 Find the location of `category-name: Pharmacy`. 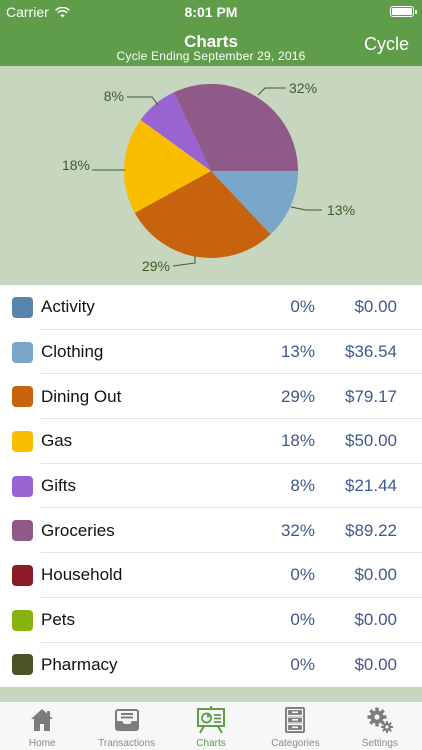

category-name: Pharmacy is located at coordinates (79, 664).